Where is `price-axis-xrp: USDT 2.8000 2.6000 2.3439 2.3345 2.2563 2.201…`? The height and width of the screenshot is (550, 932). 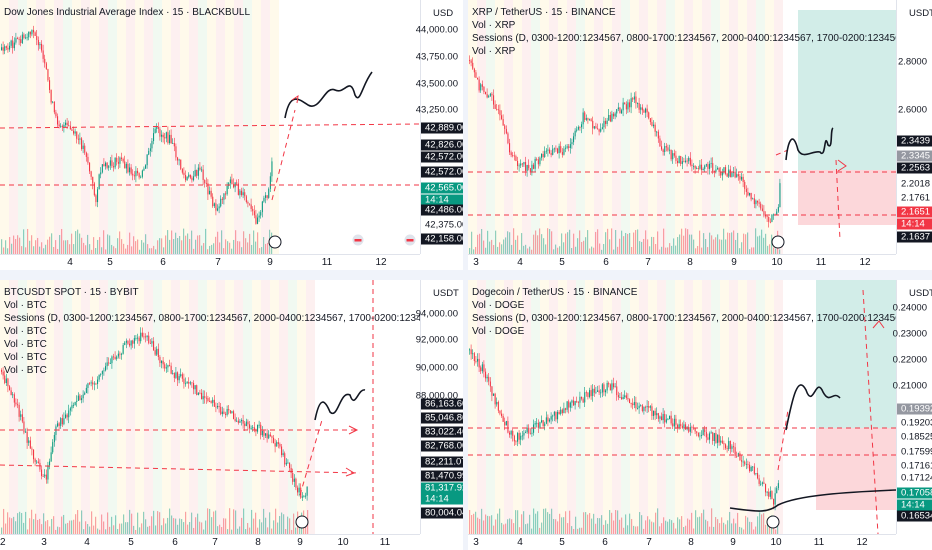 price-axis-xrp: USDT 2.8000 2.6000 2.3439 2.3345 2.2563 2.201… is located at coordinates (914, 127).